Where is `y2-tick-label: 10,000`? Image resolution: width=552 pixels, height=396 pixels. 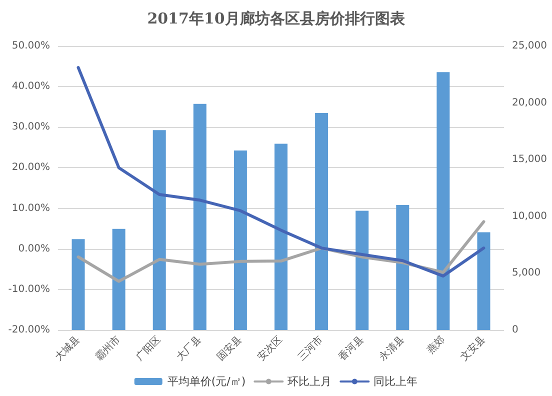 y2-tick-label: 10,000 is located at coordinates (529, 216).